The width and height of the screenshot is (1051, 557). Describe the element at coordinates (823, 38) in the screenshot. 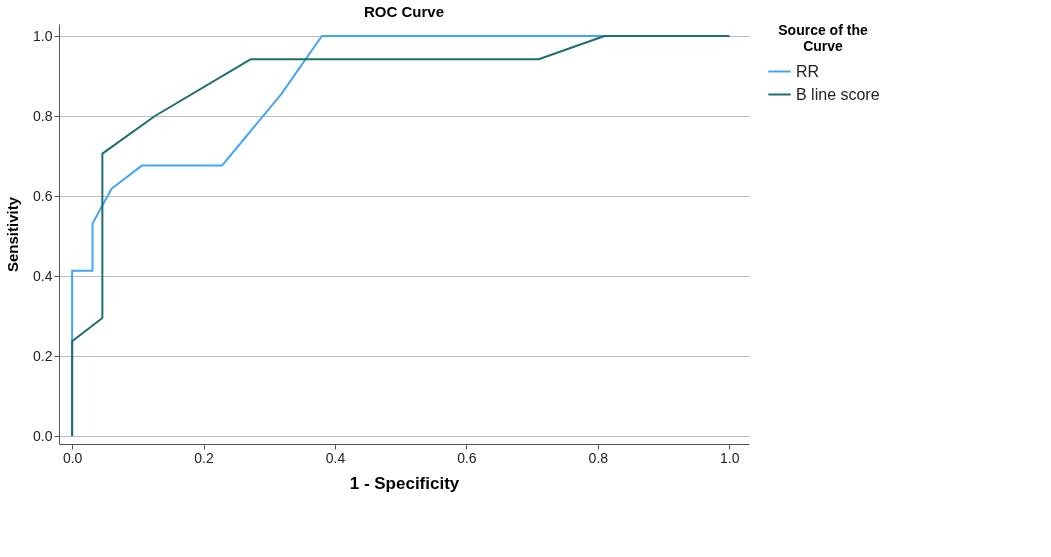

I see `legend-title: Source of the Curve` at that location.